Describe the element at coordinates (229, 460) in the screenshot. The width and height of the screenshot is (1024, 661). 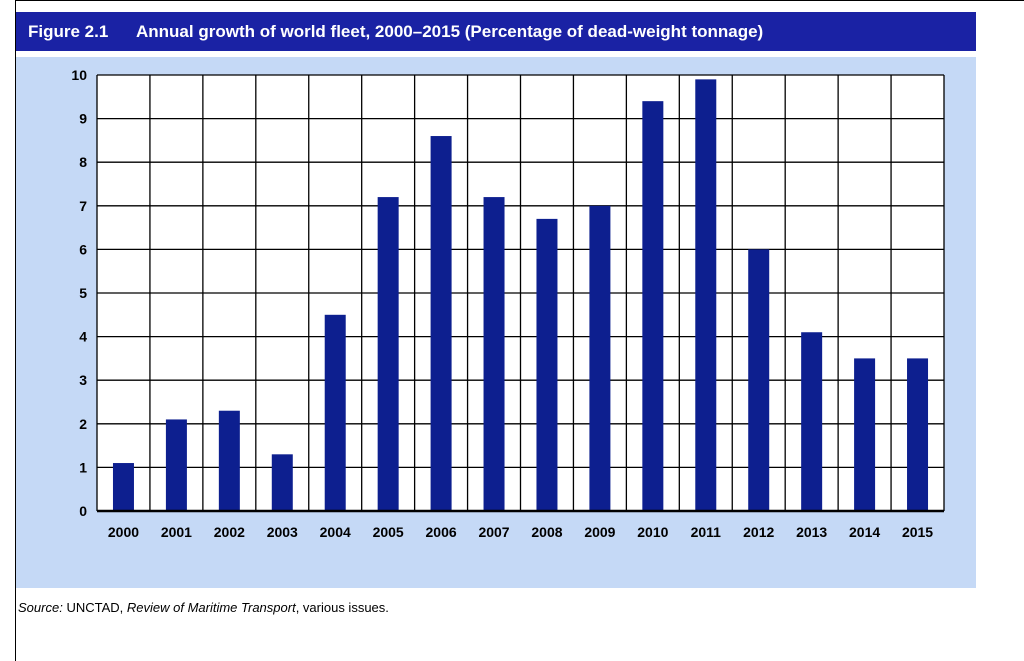
I see `bar-2002` at that location.